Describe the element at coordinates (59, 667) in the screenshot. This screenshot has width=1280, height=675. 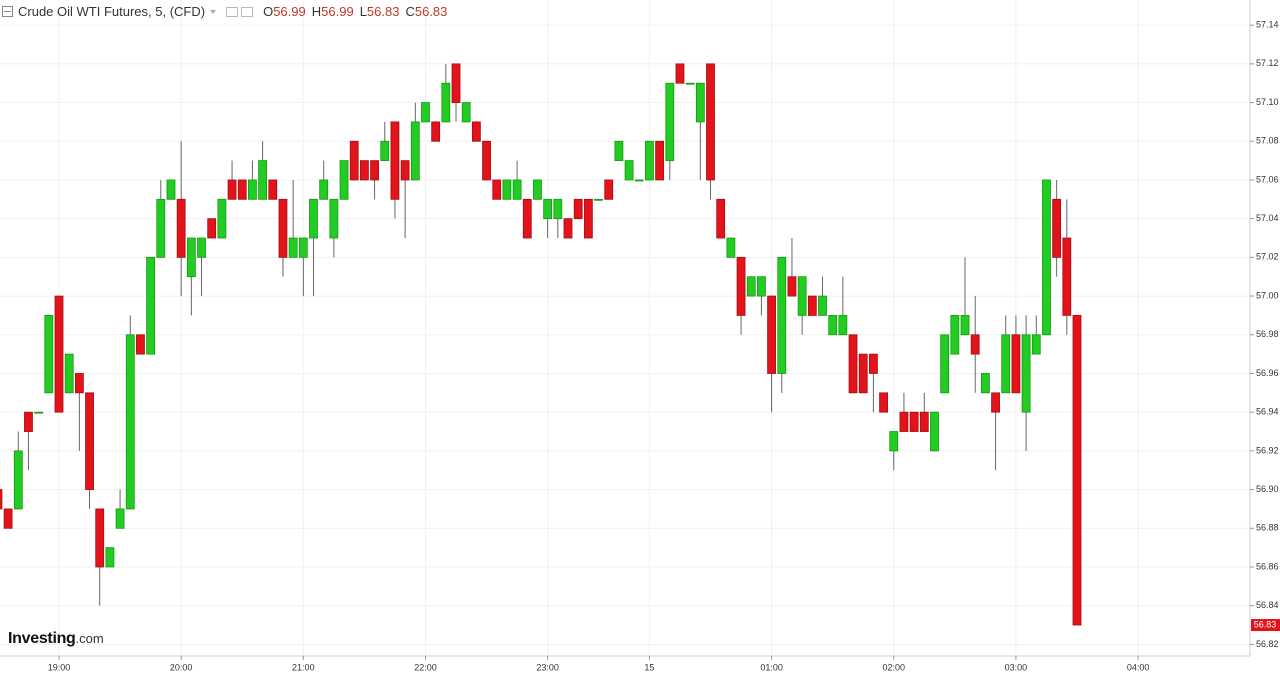
I see `x-tick-label: 19:00` at that location.